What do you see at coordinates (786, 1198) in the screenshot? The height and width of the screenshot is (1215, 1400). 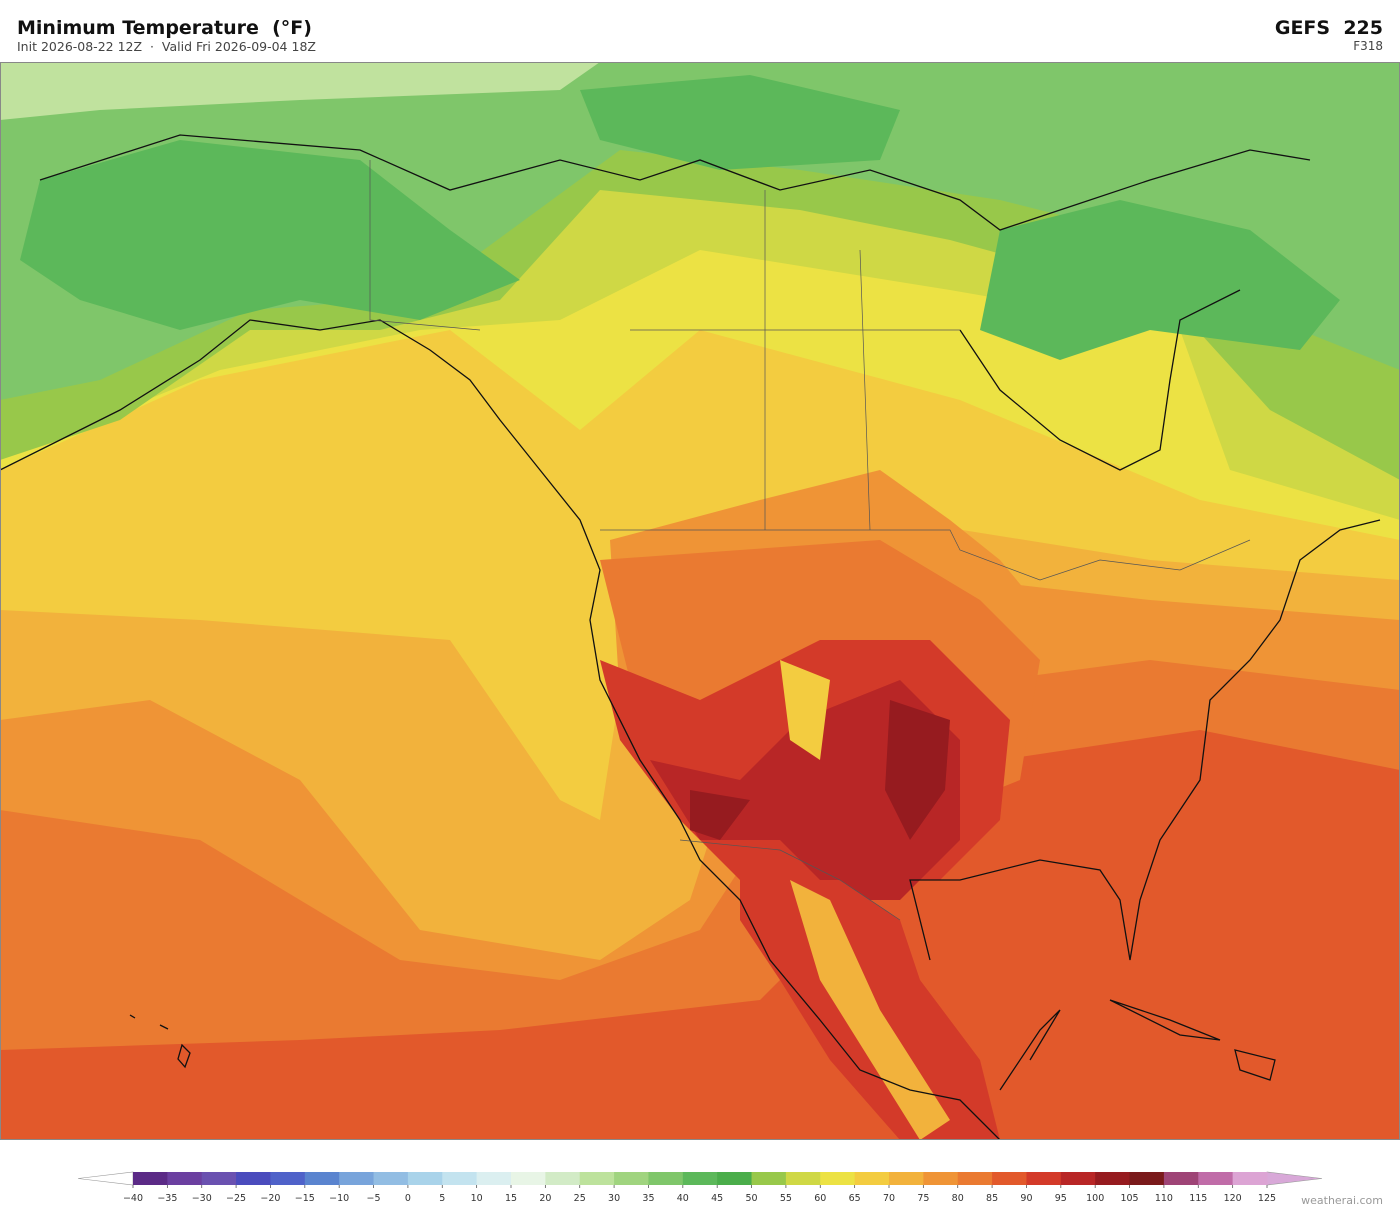 I see `colorbar-tick-label: 55` at bounding box center [786, 1198].